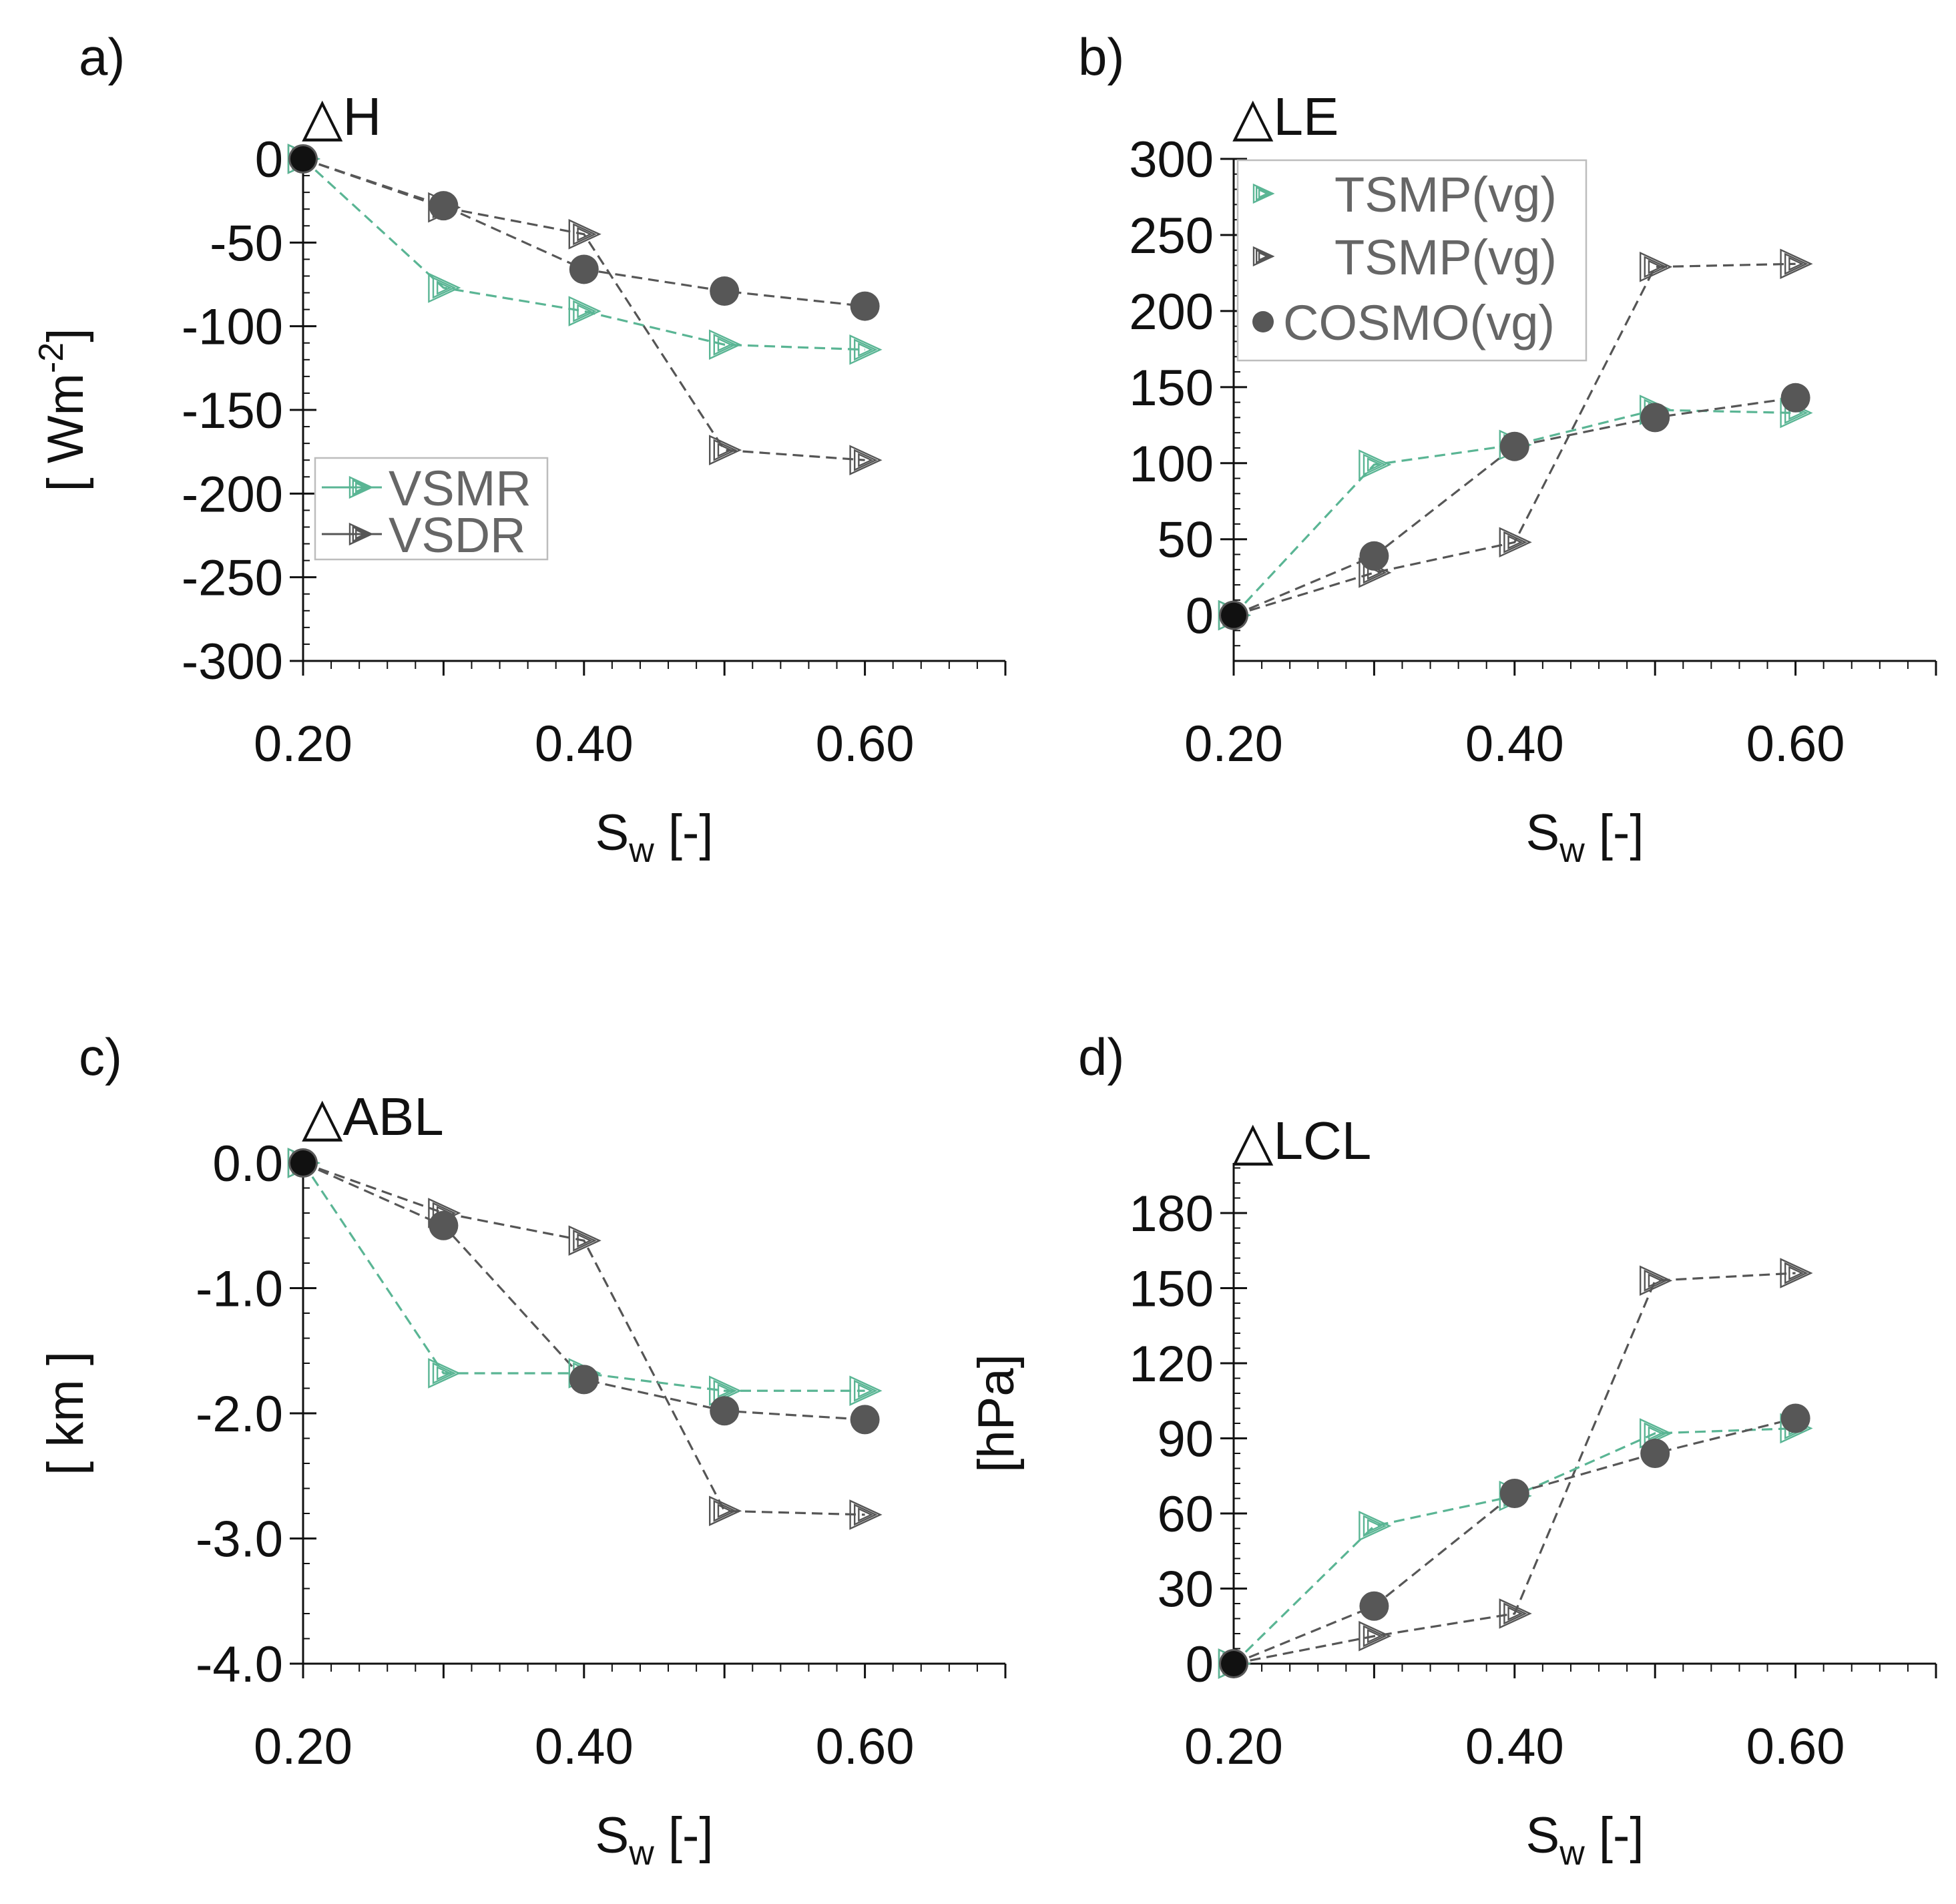 The height and width of the screenshot is (1904, 1956). I want to click on y-tick-label: 30, so click(1185, 1590).